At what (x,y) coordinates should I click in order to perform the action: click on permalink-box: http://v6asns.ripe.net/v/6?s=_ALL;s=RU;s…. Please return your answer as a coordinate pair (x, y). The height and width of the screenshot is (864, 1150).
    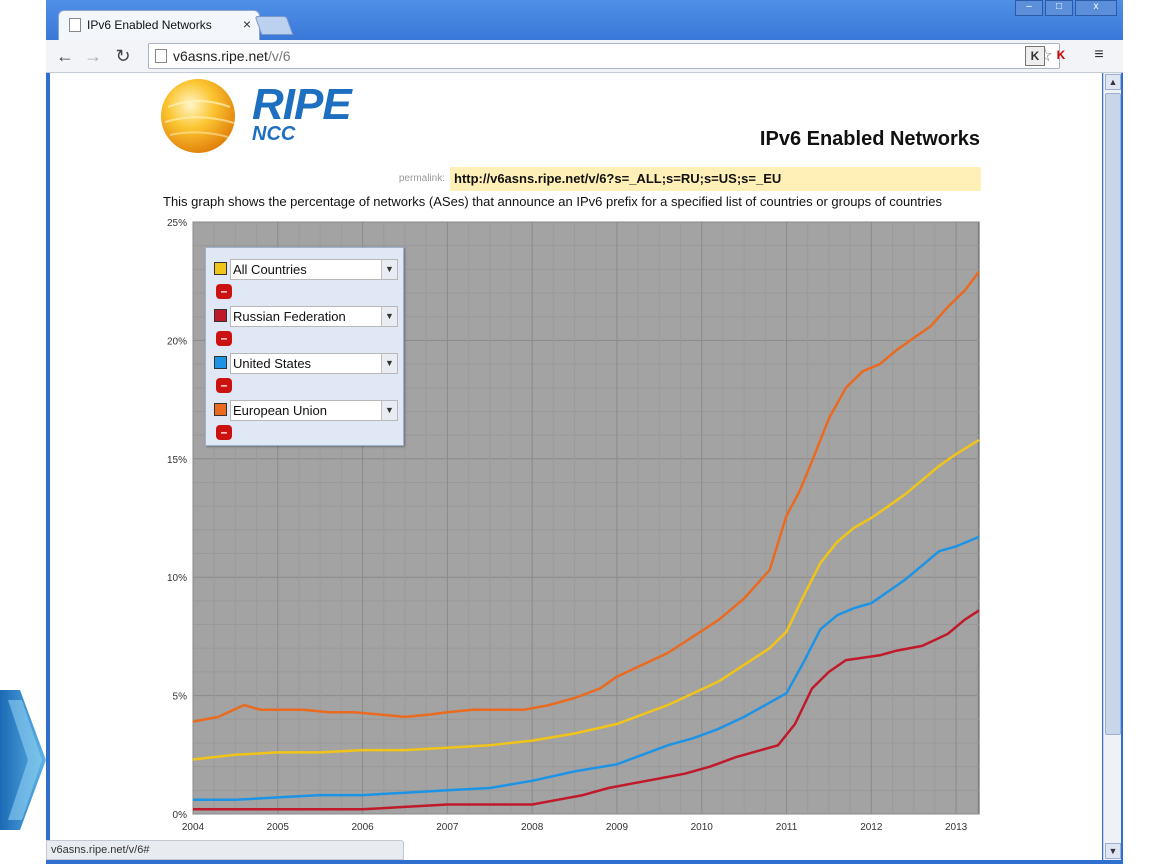
    Looking at the image, I should click on (715, 179).